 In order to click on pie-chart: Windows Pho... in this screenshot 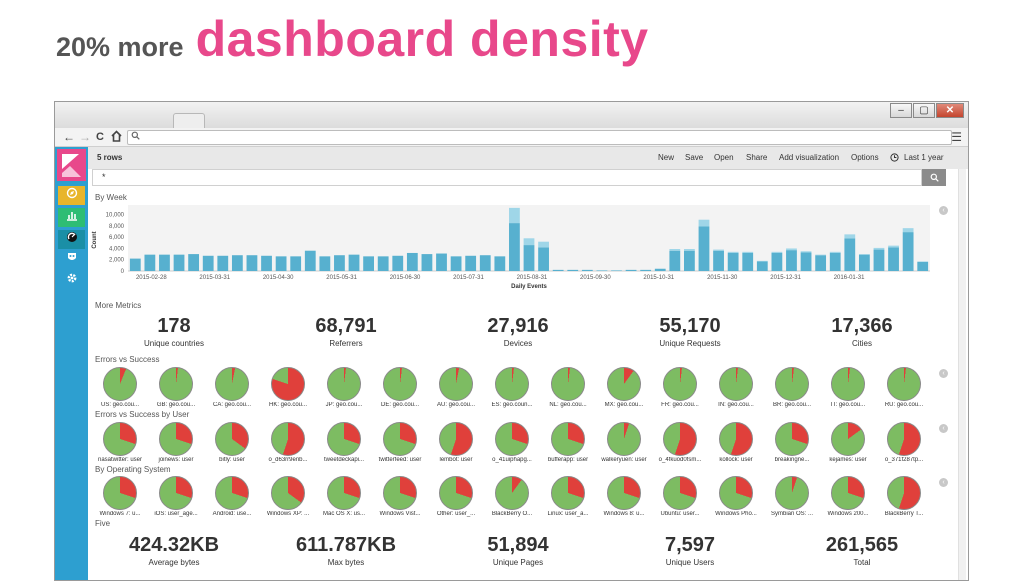, I will do `click(736, 496)`.